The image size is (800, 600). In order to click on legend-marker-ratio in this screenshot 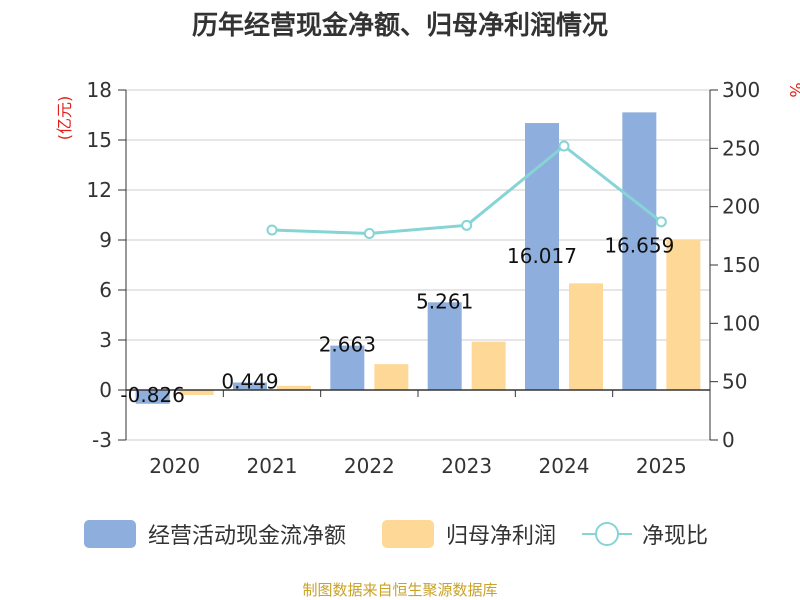, I will do `click(607, 534)`.